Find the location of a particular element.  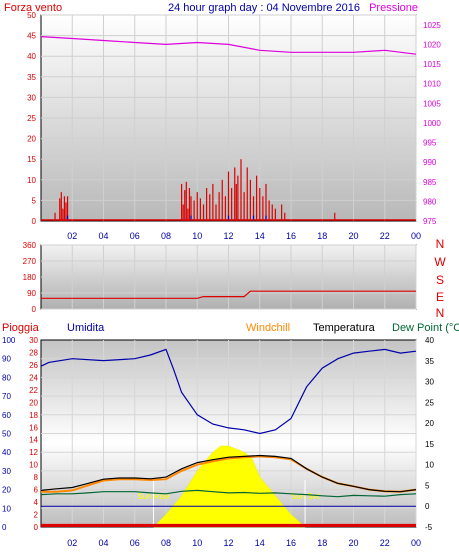

rain-tick-label: 26 is located at coordinates (33, 365).